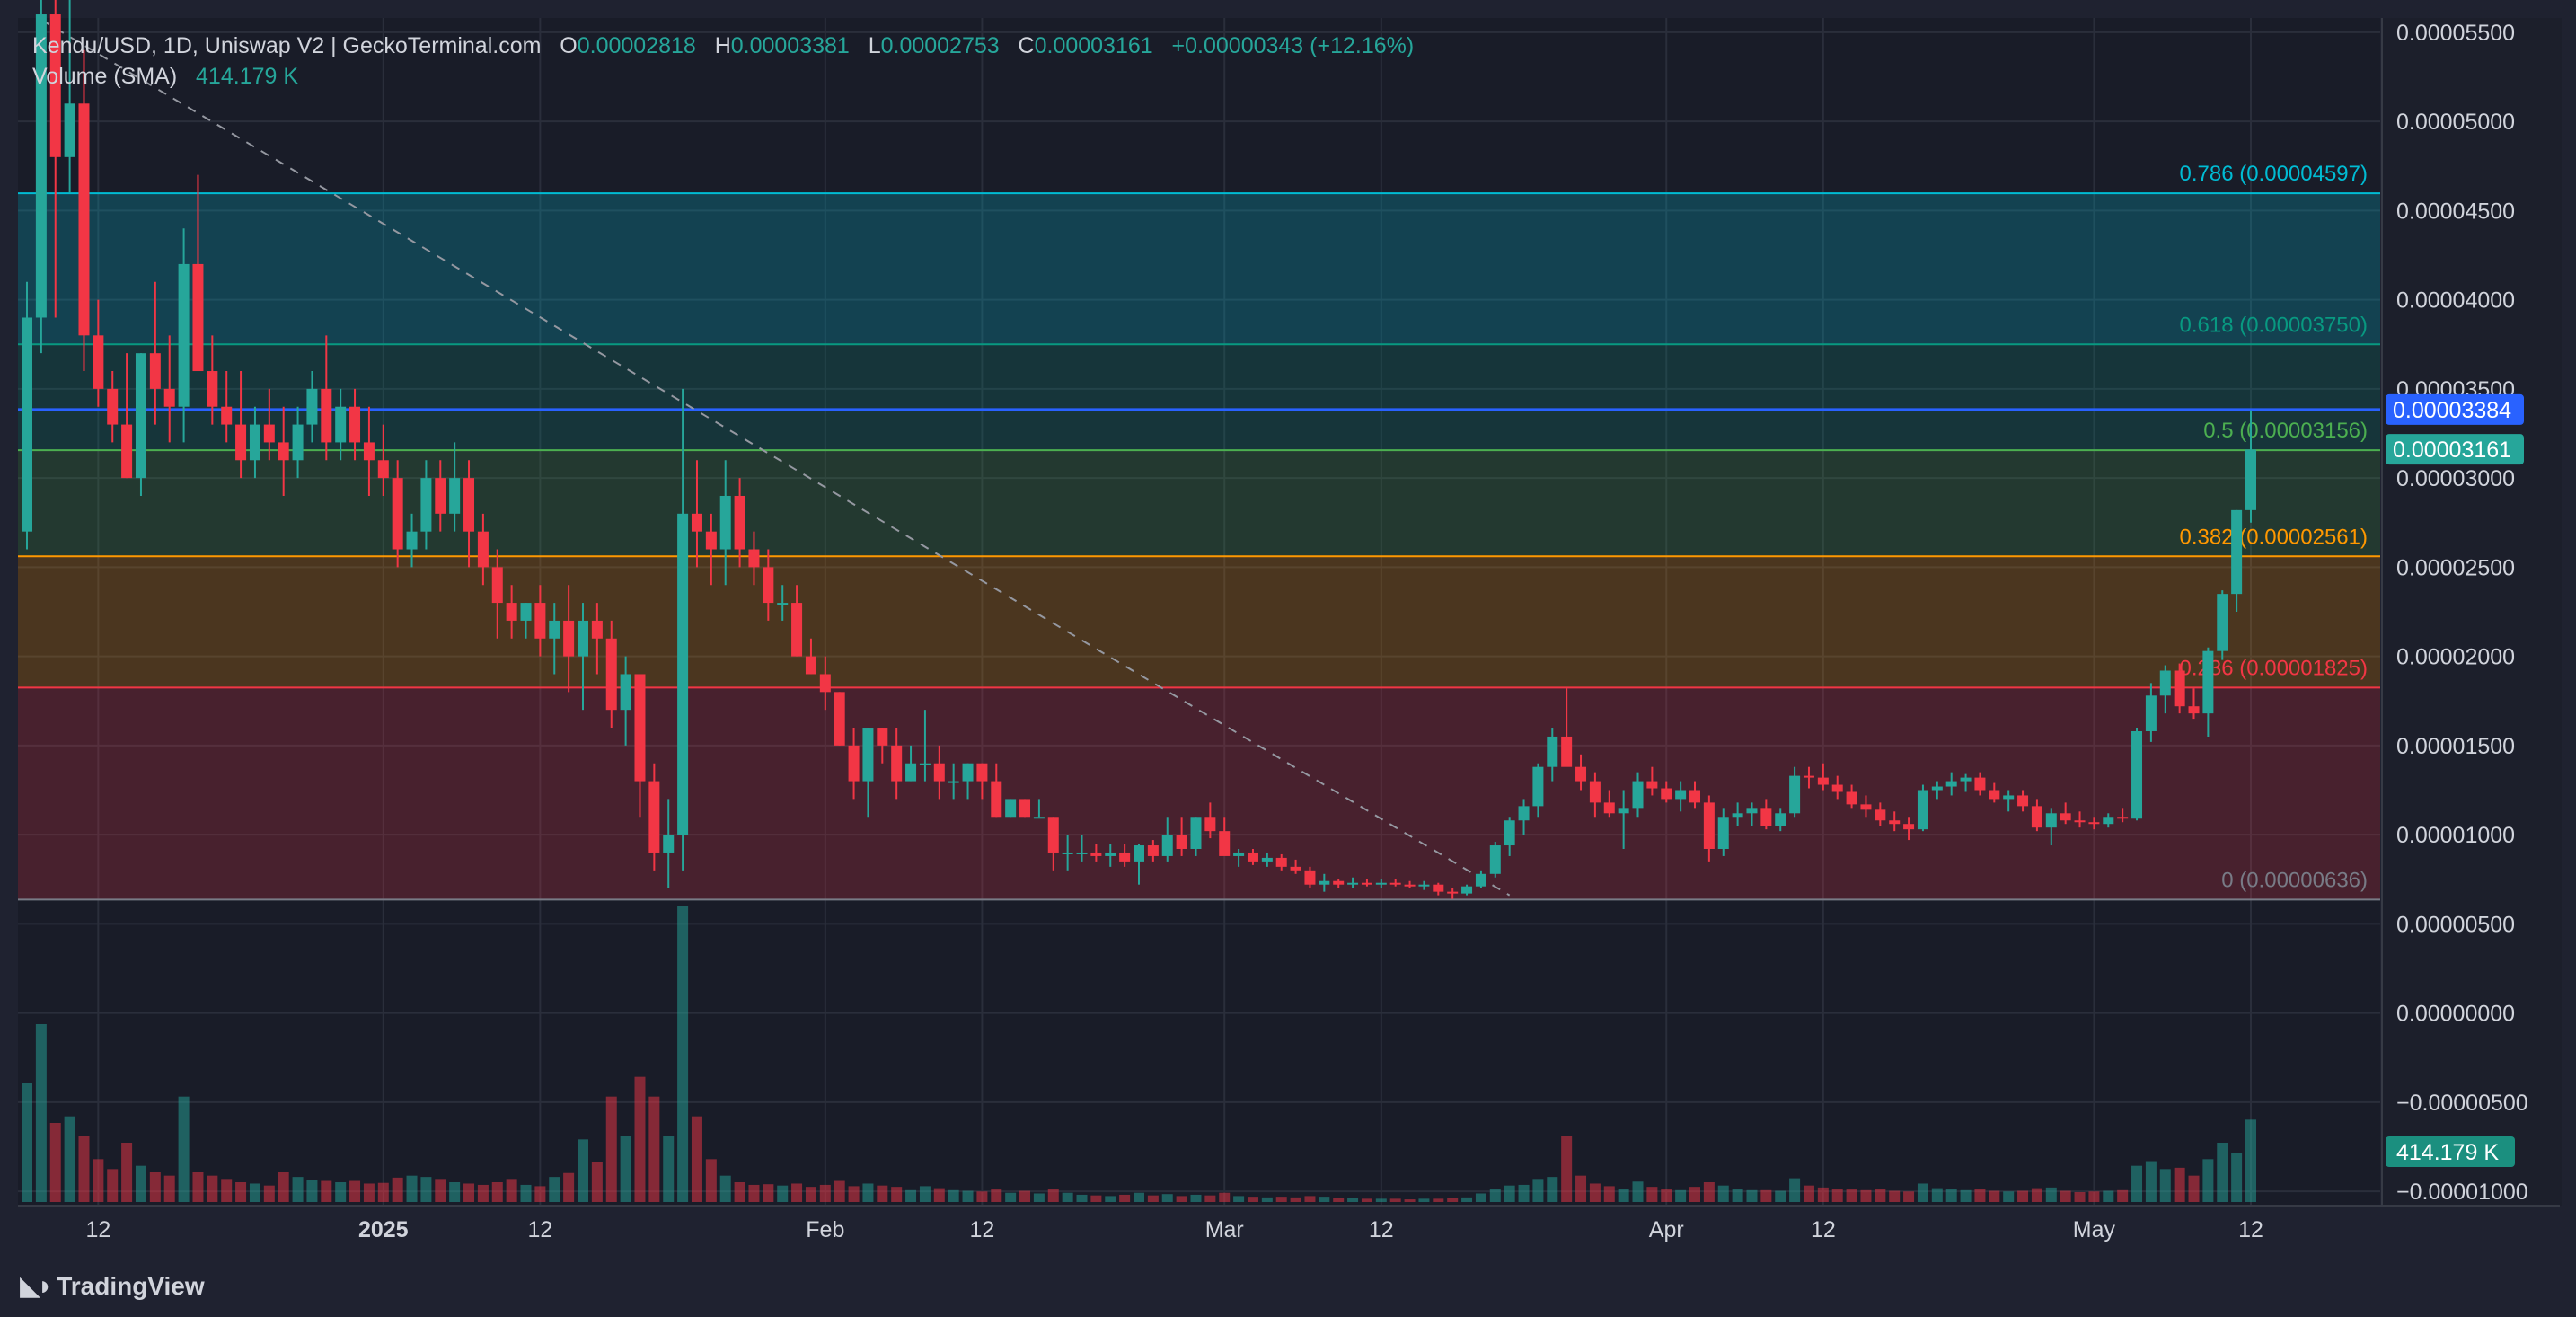 The width and height of the screenshot is (2576, 1317). Describe the element at coordinates (940, 45) in the screenshot. I see `low-value: 0.00002753` at that location.